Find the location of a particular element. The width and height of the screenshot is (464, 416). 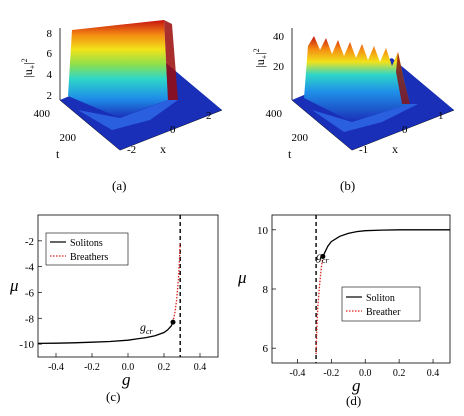

series-line-breathers is located at coordinates (176, 283).